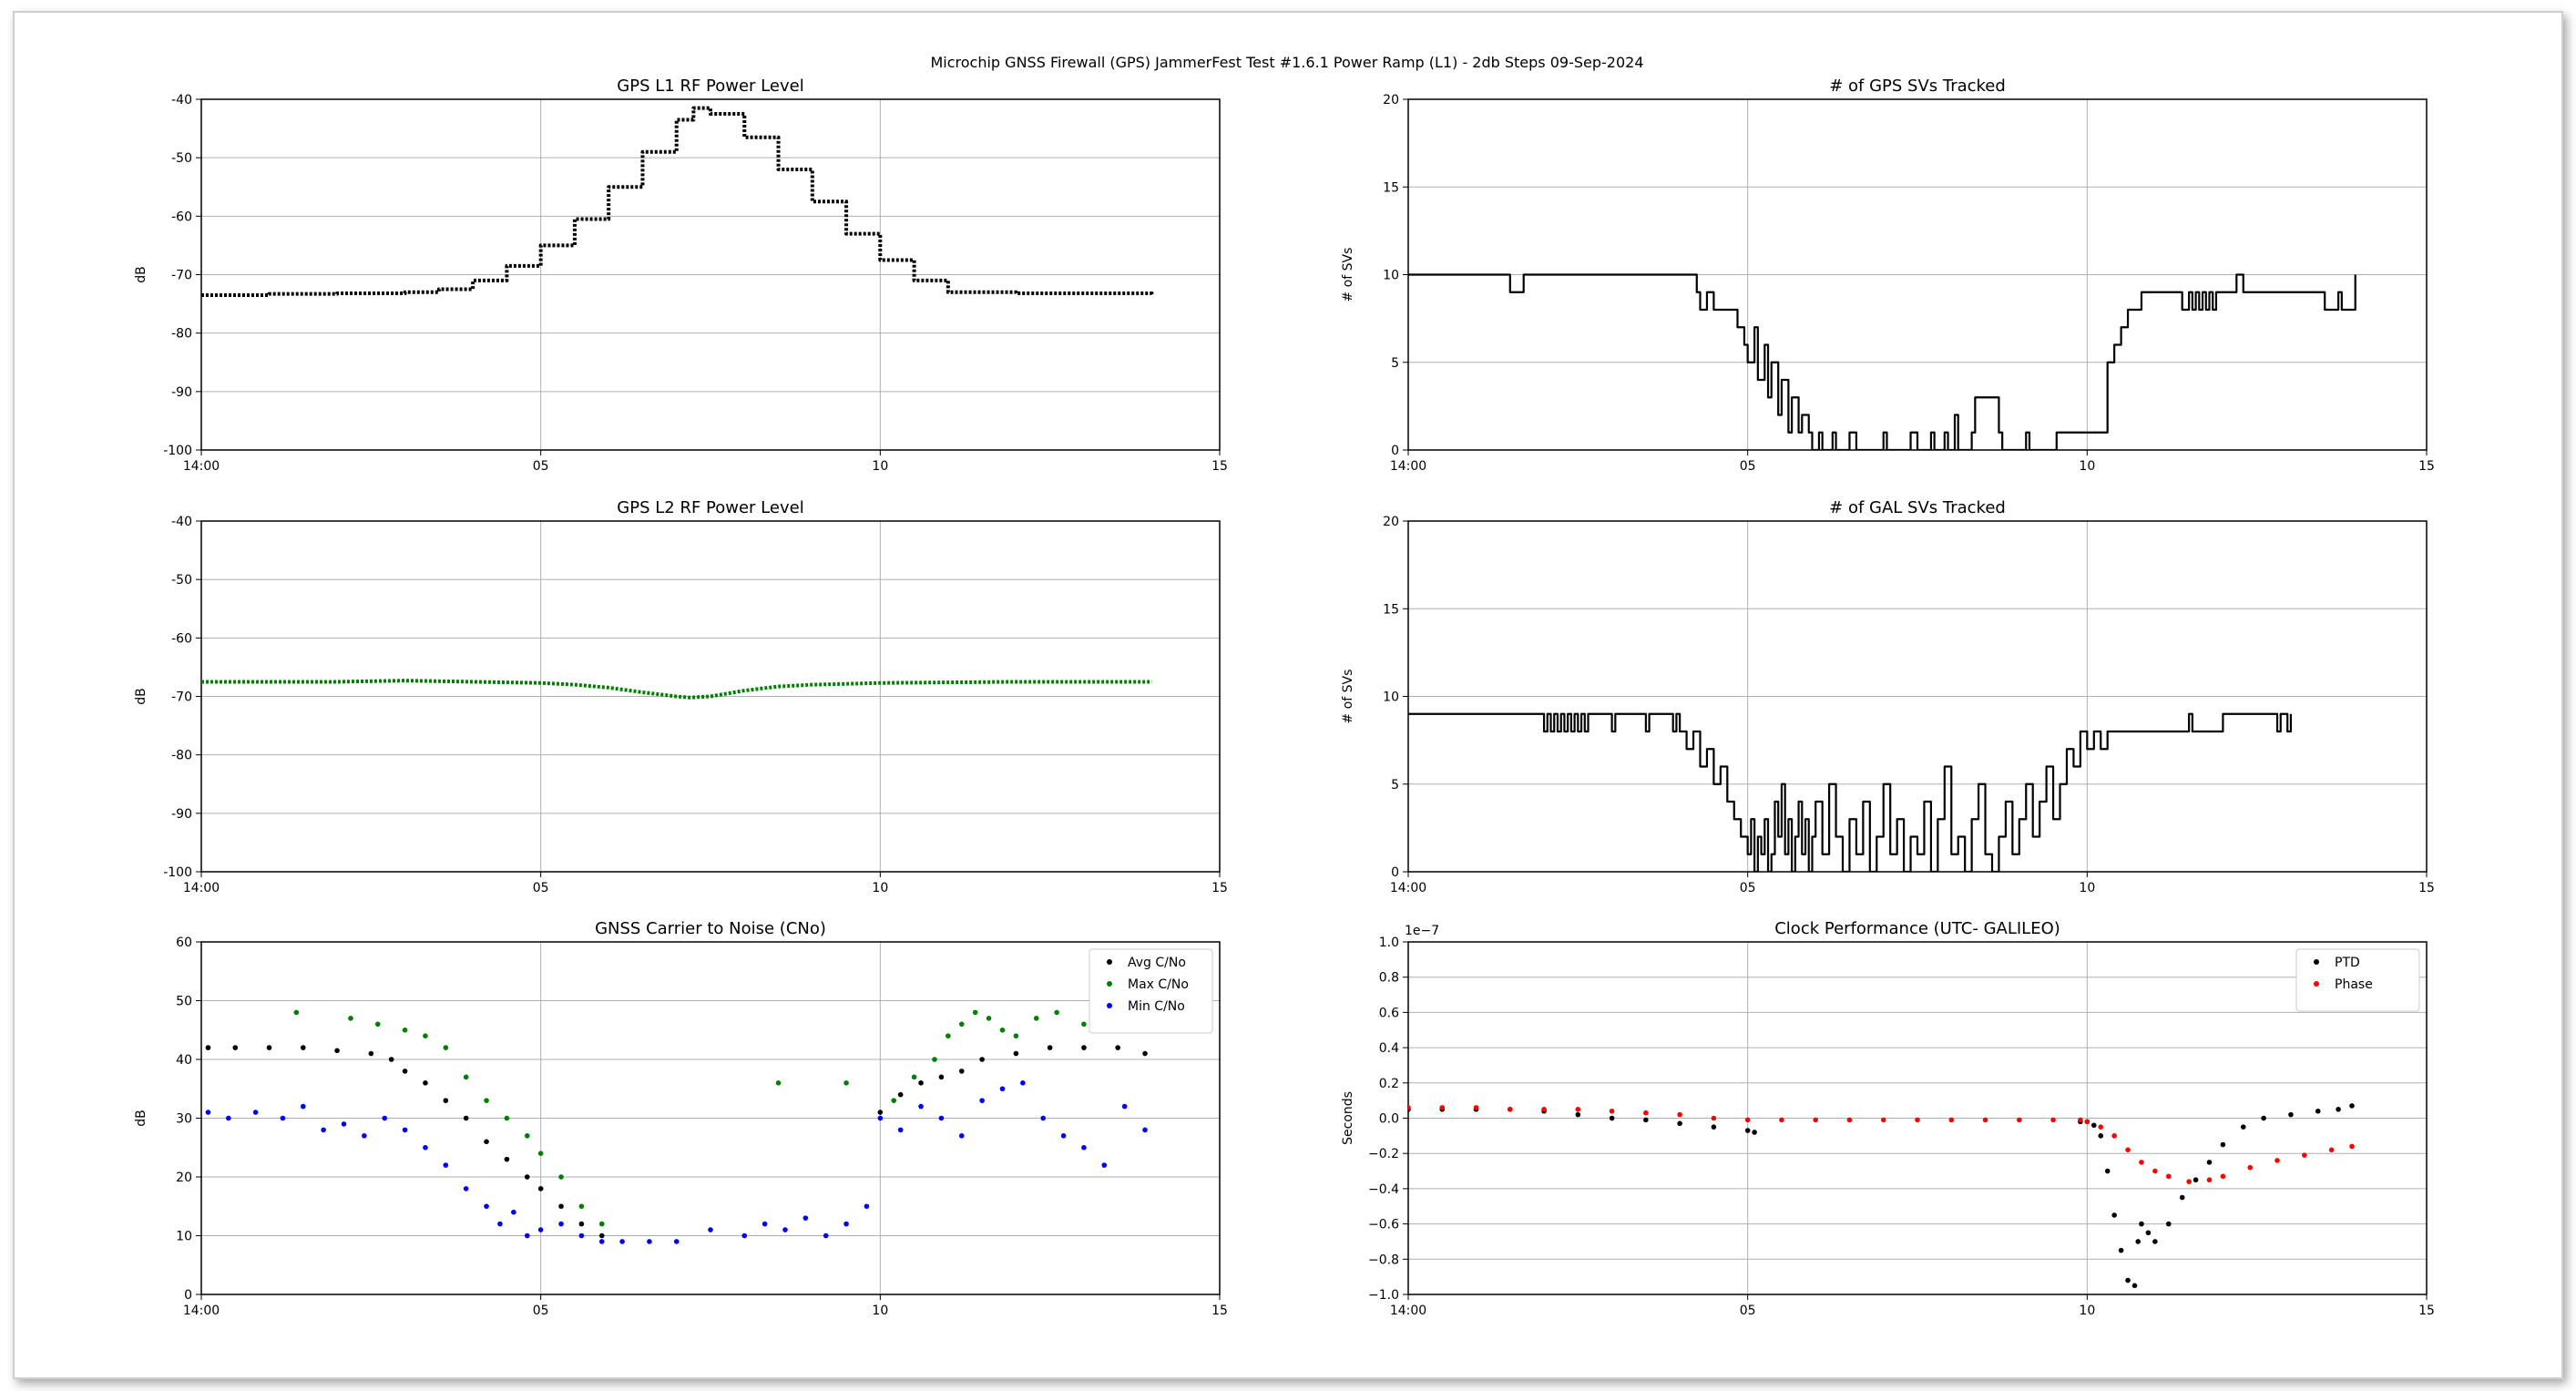 Image resolution: width=2576 pixels, height=1391 pixels. I want to click on series-0-line, so click(1850, 792).